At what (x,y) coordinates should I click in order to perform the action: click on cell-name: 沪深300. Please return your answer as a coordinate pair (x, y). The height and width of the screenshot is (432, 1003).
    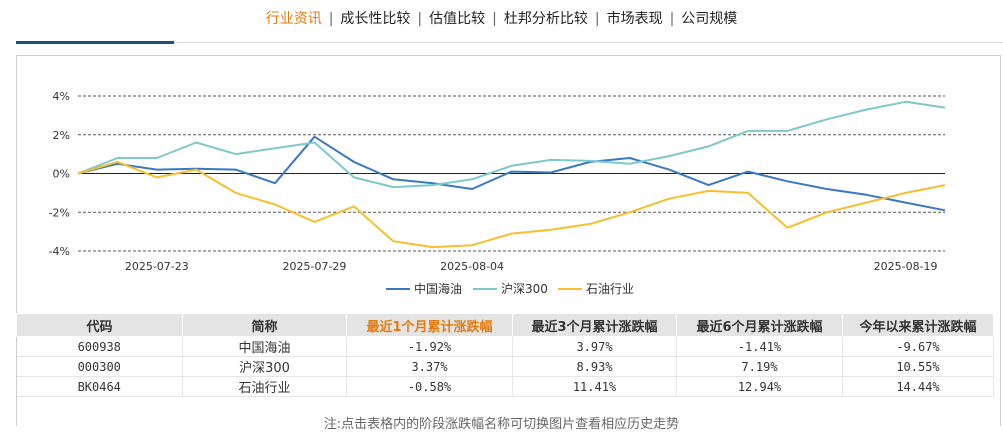
    Looking at the image, I should click on (264, 366).